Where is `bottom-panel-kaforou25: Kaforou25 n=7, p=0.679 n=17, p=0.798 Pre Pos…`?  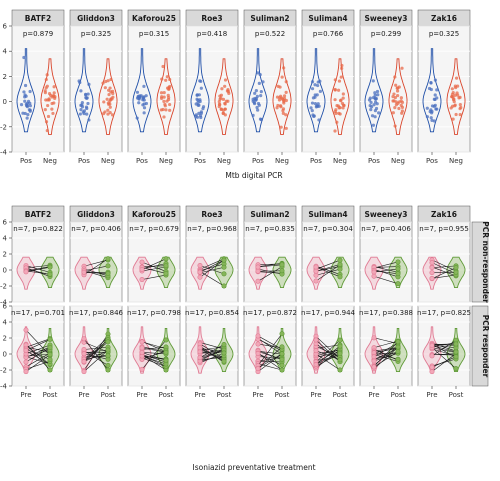
bottom-panel-kaforou25: Kaforou25 n=7, p=0.679 n=17, p=0.798 Pre Pos… is located at coordinates (154, 302).